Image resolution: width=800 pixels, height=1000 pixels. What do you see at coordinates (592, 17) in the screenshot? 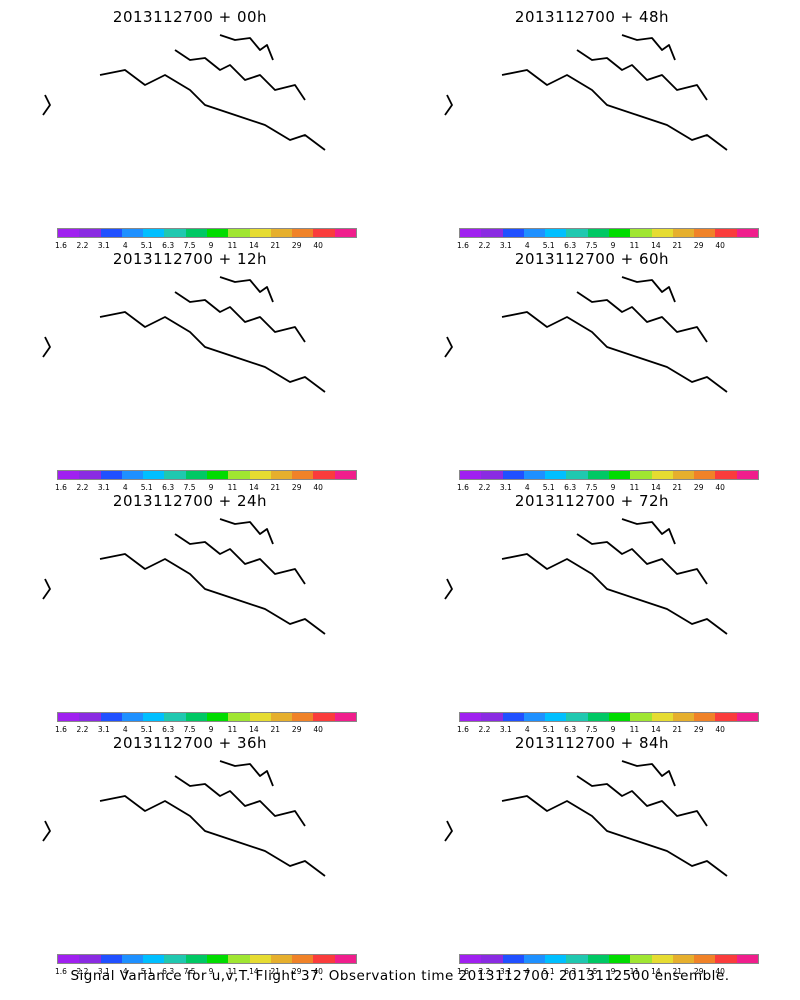
I see `panel-title: 2013112700 + 48h` at bounding box center [592, 17].